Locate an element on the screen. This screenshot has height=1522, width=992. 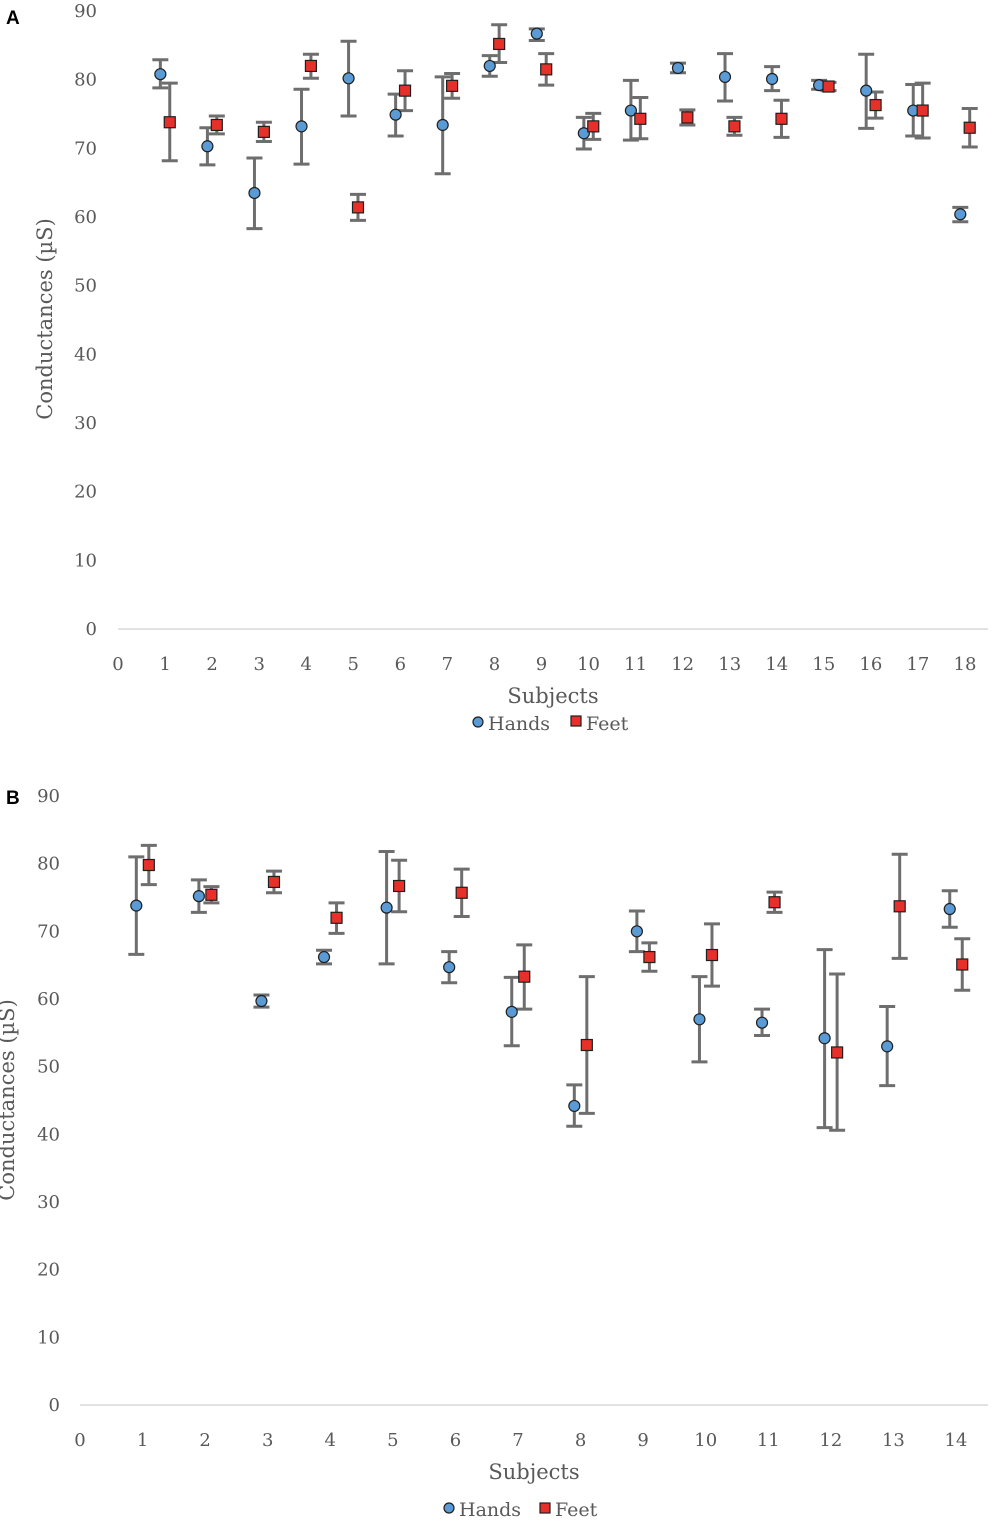
x-tick-label: 18 is located at coordinates (965, 664).